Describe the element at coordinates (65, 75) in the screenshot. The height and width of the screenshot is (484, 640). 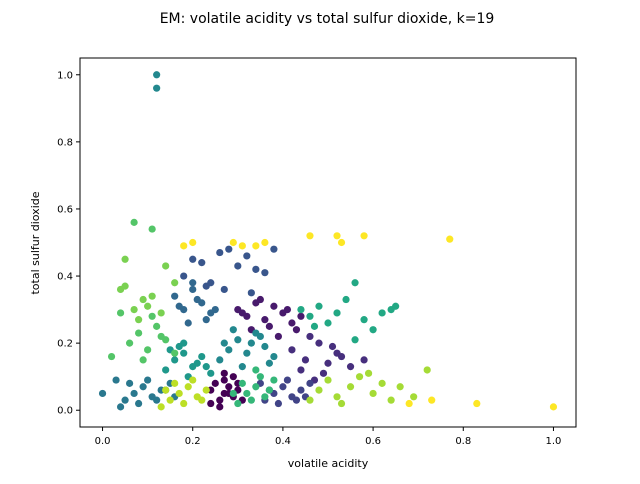
I see `y-tick-label: 1.0` at that location.